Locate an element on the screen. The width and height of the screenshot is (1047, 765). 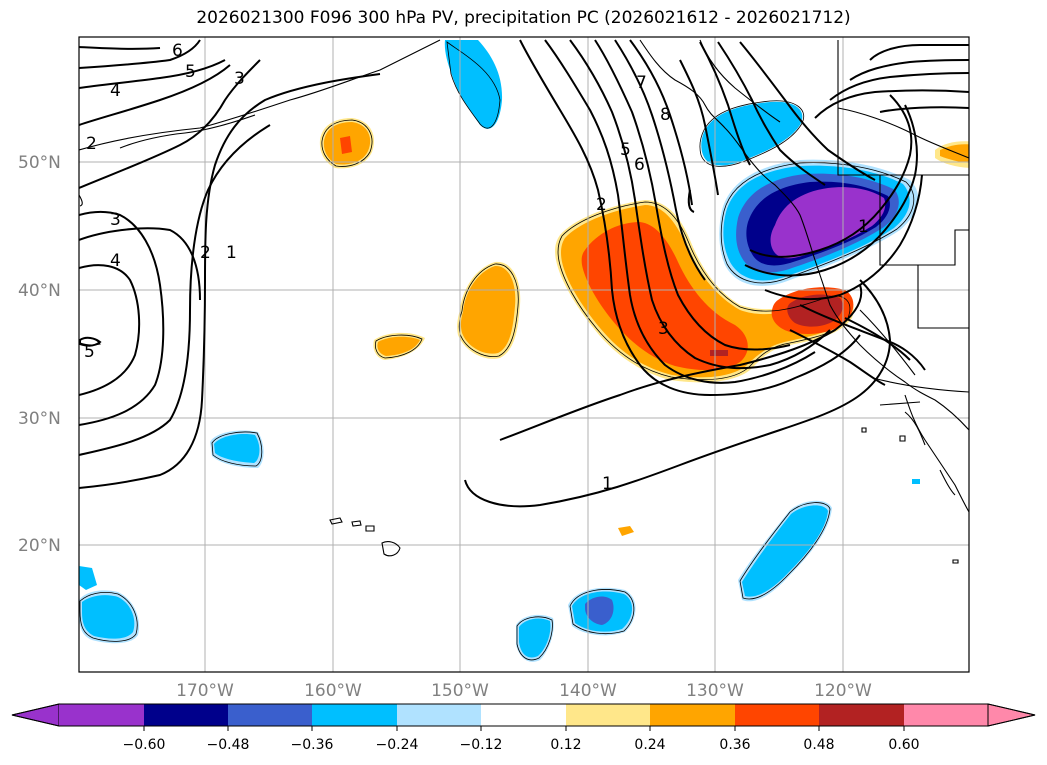
colorbar-tick-label: 0.24 is located at coordinates (649, 745).